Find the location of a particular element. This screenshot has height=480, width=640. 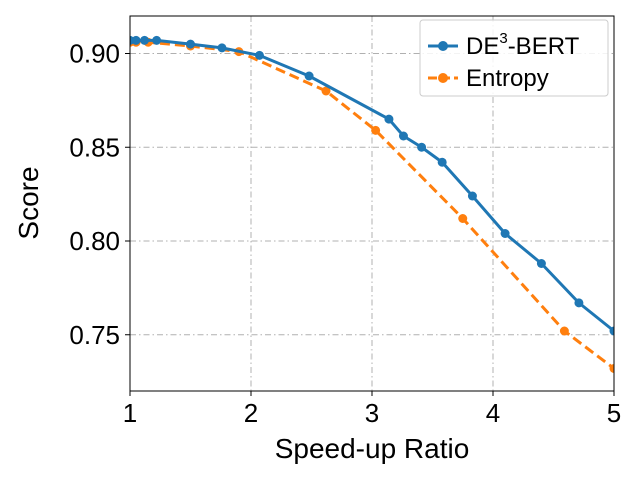

legend-box is located at coordinates (514, 58).